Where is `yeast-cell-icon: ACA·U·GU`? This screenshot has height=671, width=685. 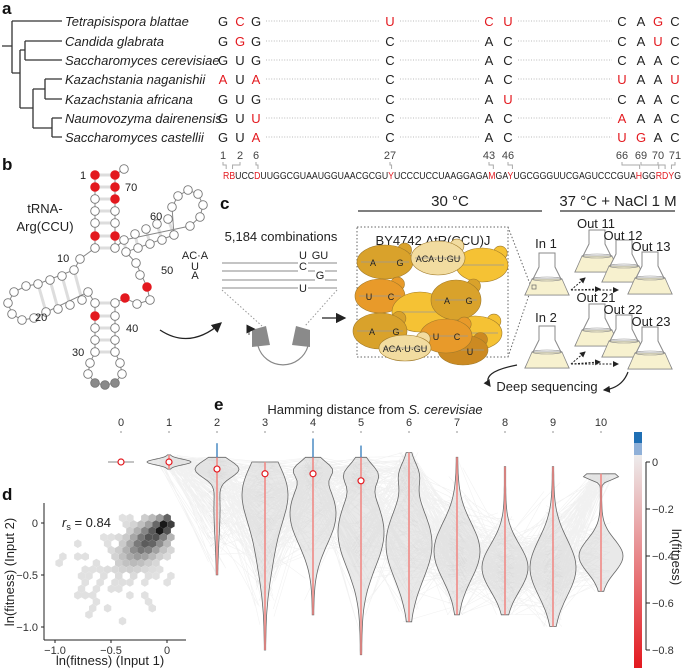
yeast-cell-icon: ACA·U·GU is located at coordinates (438, 257).